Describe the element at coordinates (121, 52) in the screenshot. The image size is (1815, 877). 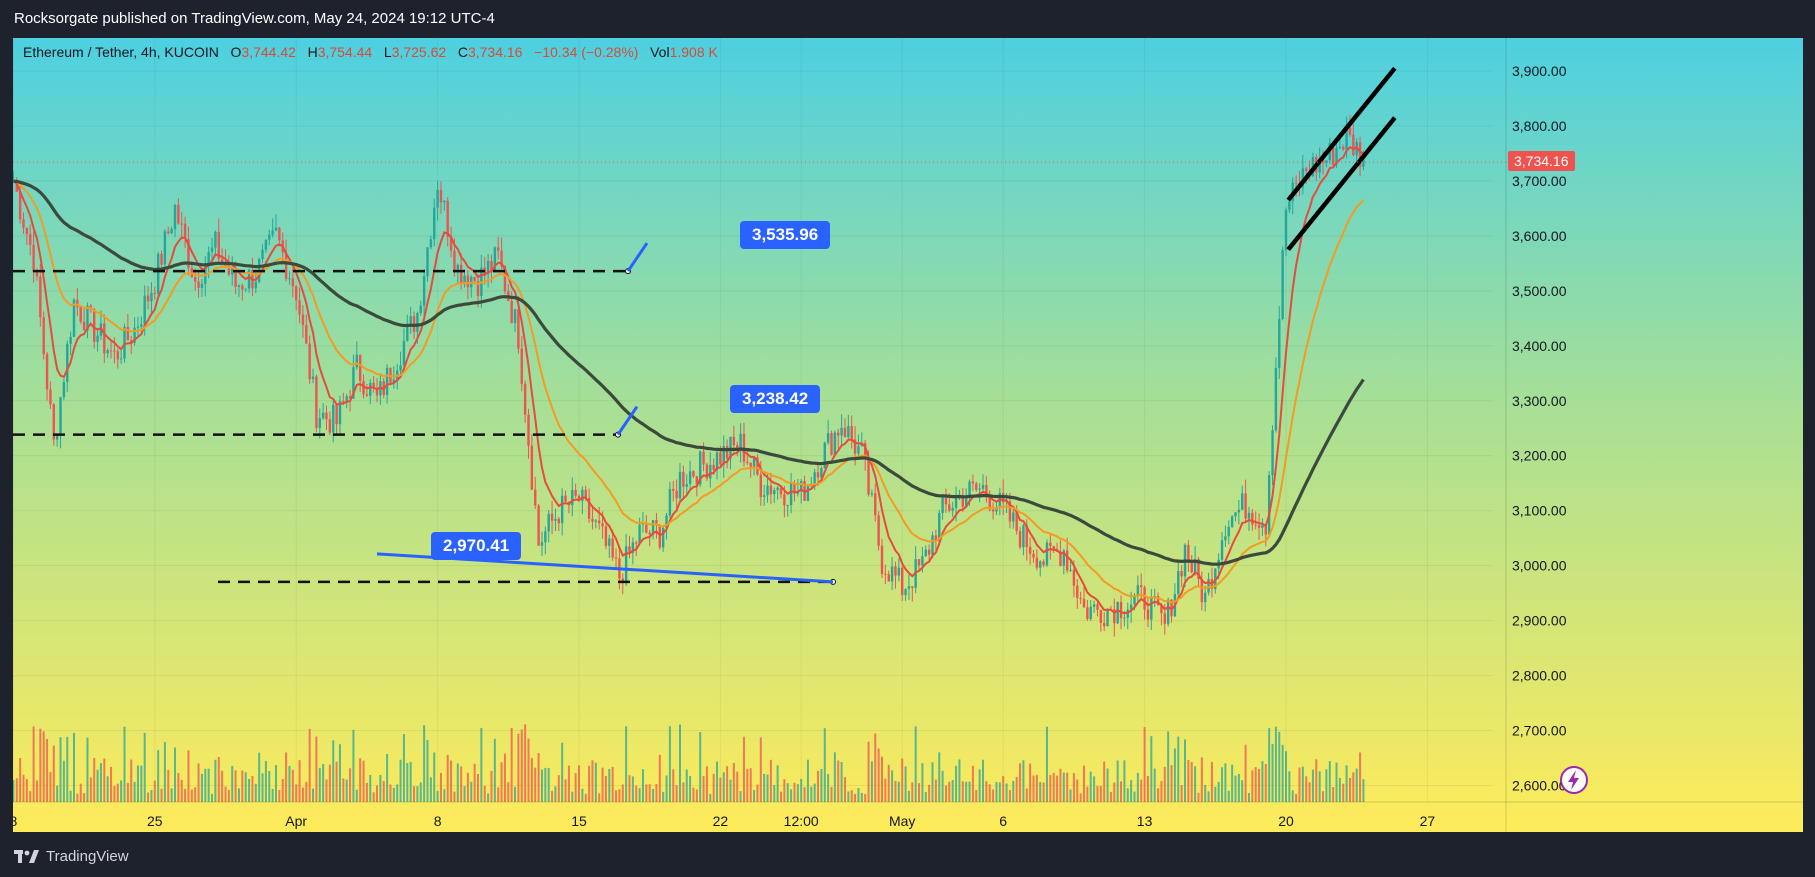
I see `symbol-label: Ethereum / Tether, 4h, KUCOIN` at that location.